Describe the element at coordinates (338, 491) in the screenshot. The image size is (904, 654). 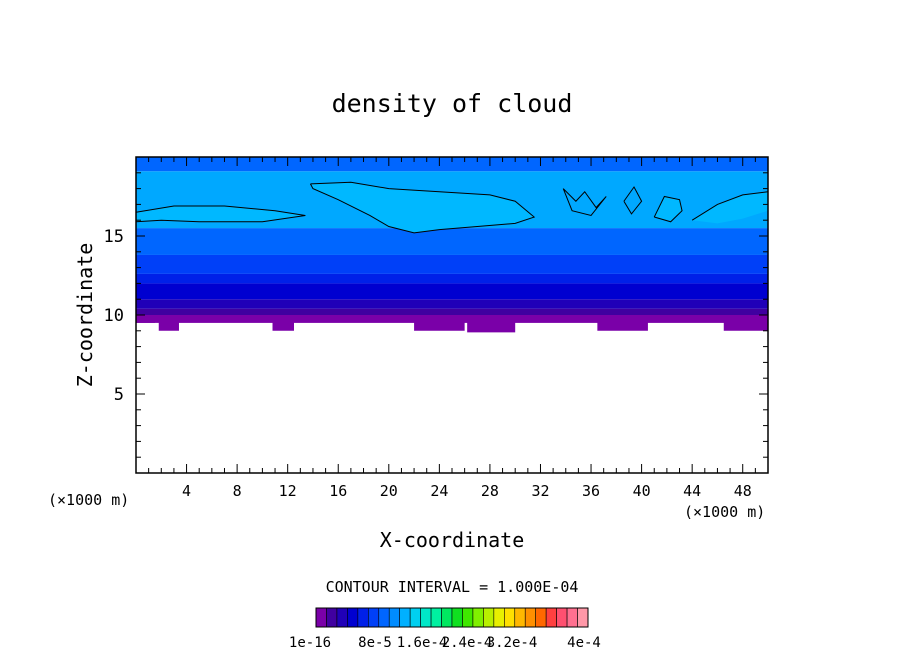
I see `x-tick-label: 16` at that location.